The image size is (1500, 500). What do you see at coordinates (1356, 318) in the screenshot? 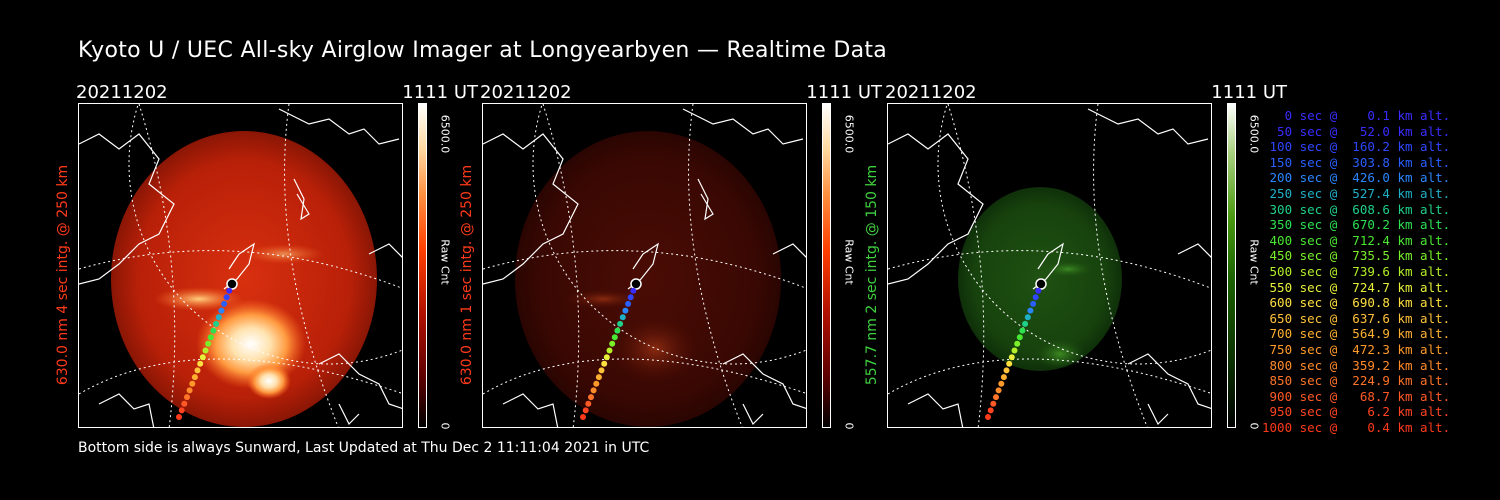
I see `legend-item: 650 sec @ 637.6 km alt.` at bounding box center [1356, 318].